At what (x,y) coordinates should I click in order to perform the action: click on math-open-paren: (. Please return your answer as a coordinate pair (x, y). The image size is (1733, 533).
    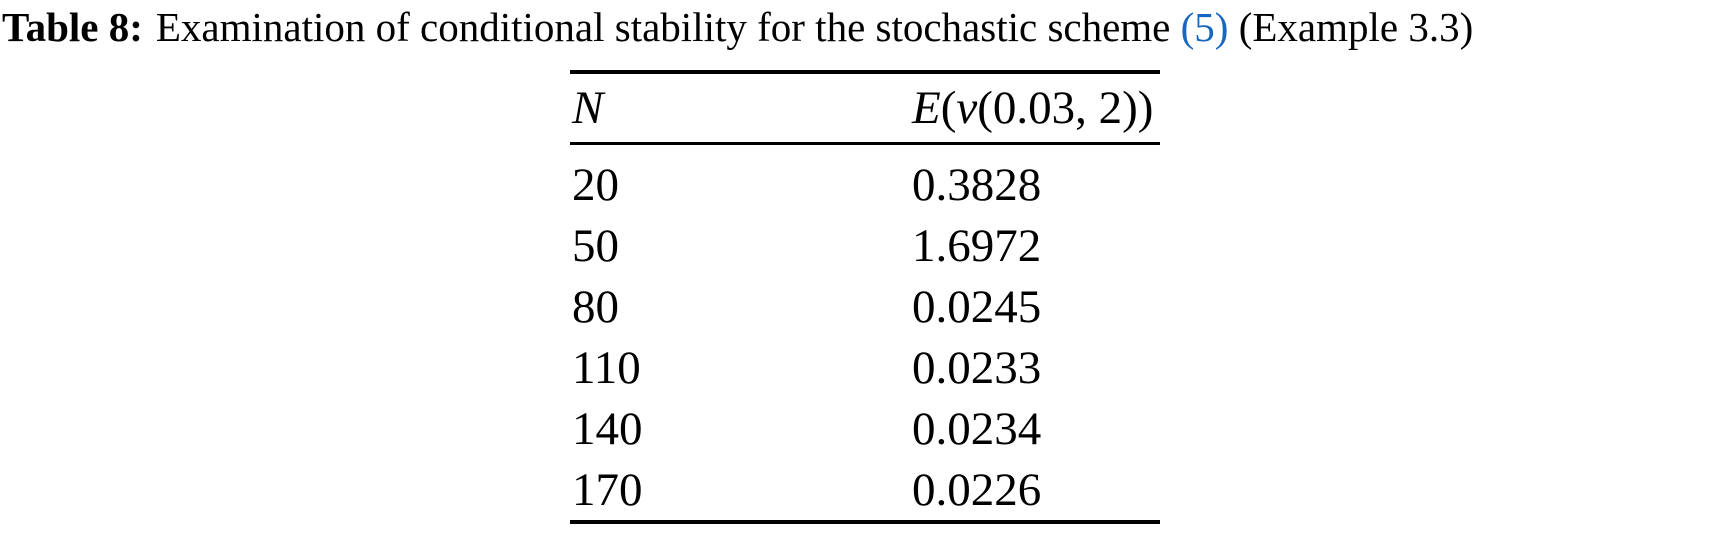
    Looking at the image, I should click on (948, 108).